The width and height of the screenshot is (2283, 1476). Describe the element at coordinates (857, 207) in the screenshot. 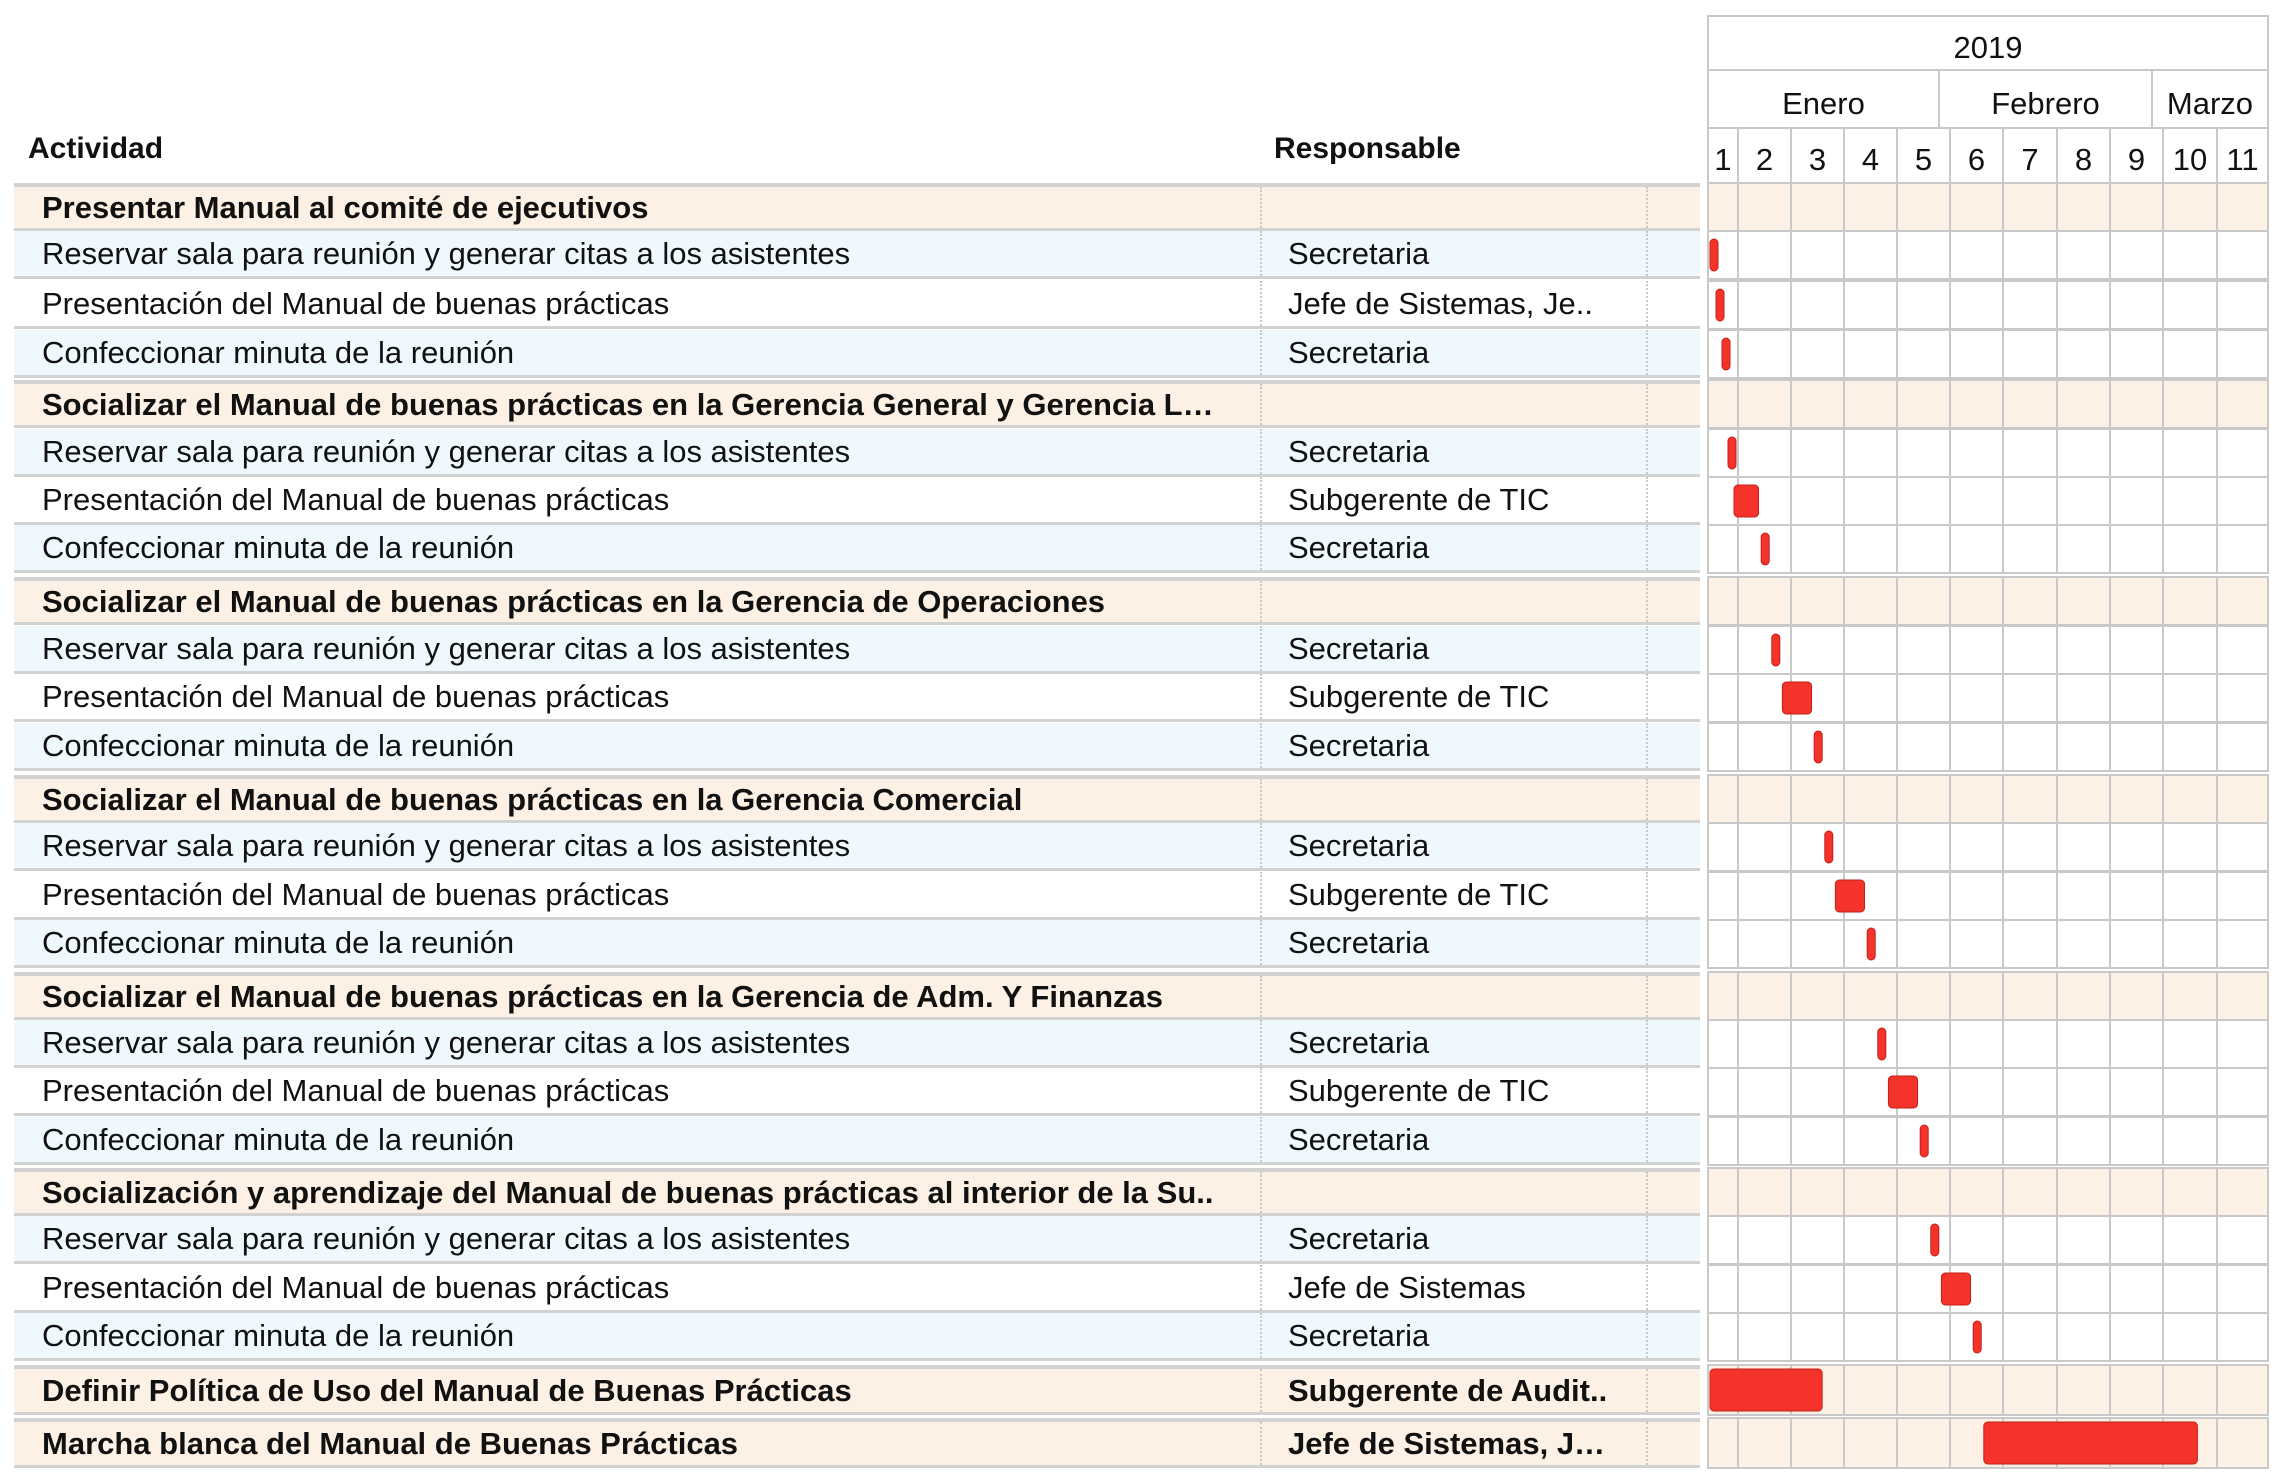

I see `gantt-group-row: Presentar Manual al comité de ejecutivos` at that location.